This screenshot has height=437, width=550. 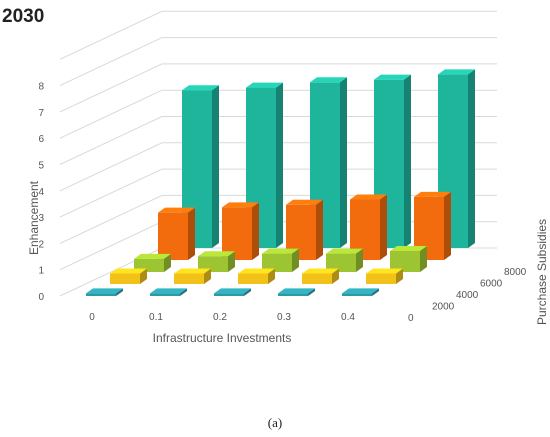 What do you see at coordinates (41, 271) in the screenshot?
I see `y-tick-label: 1` at bounding box center [41, 271].